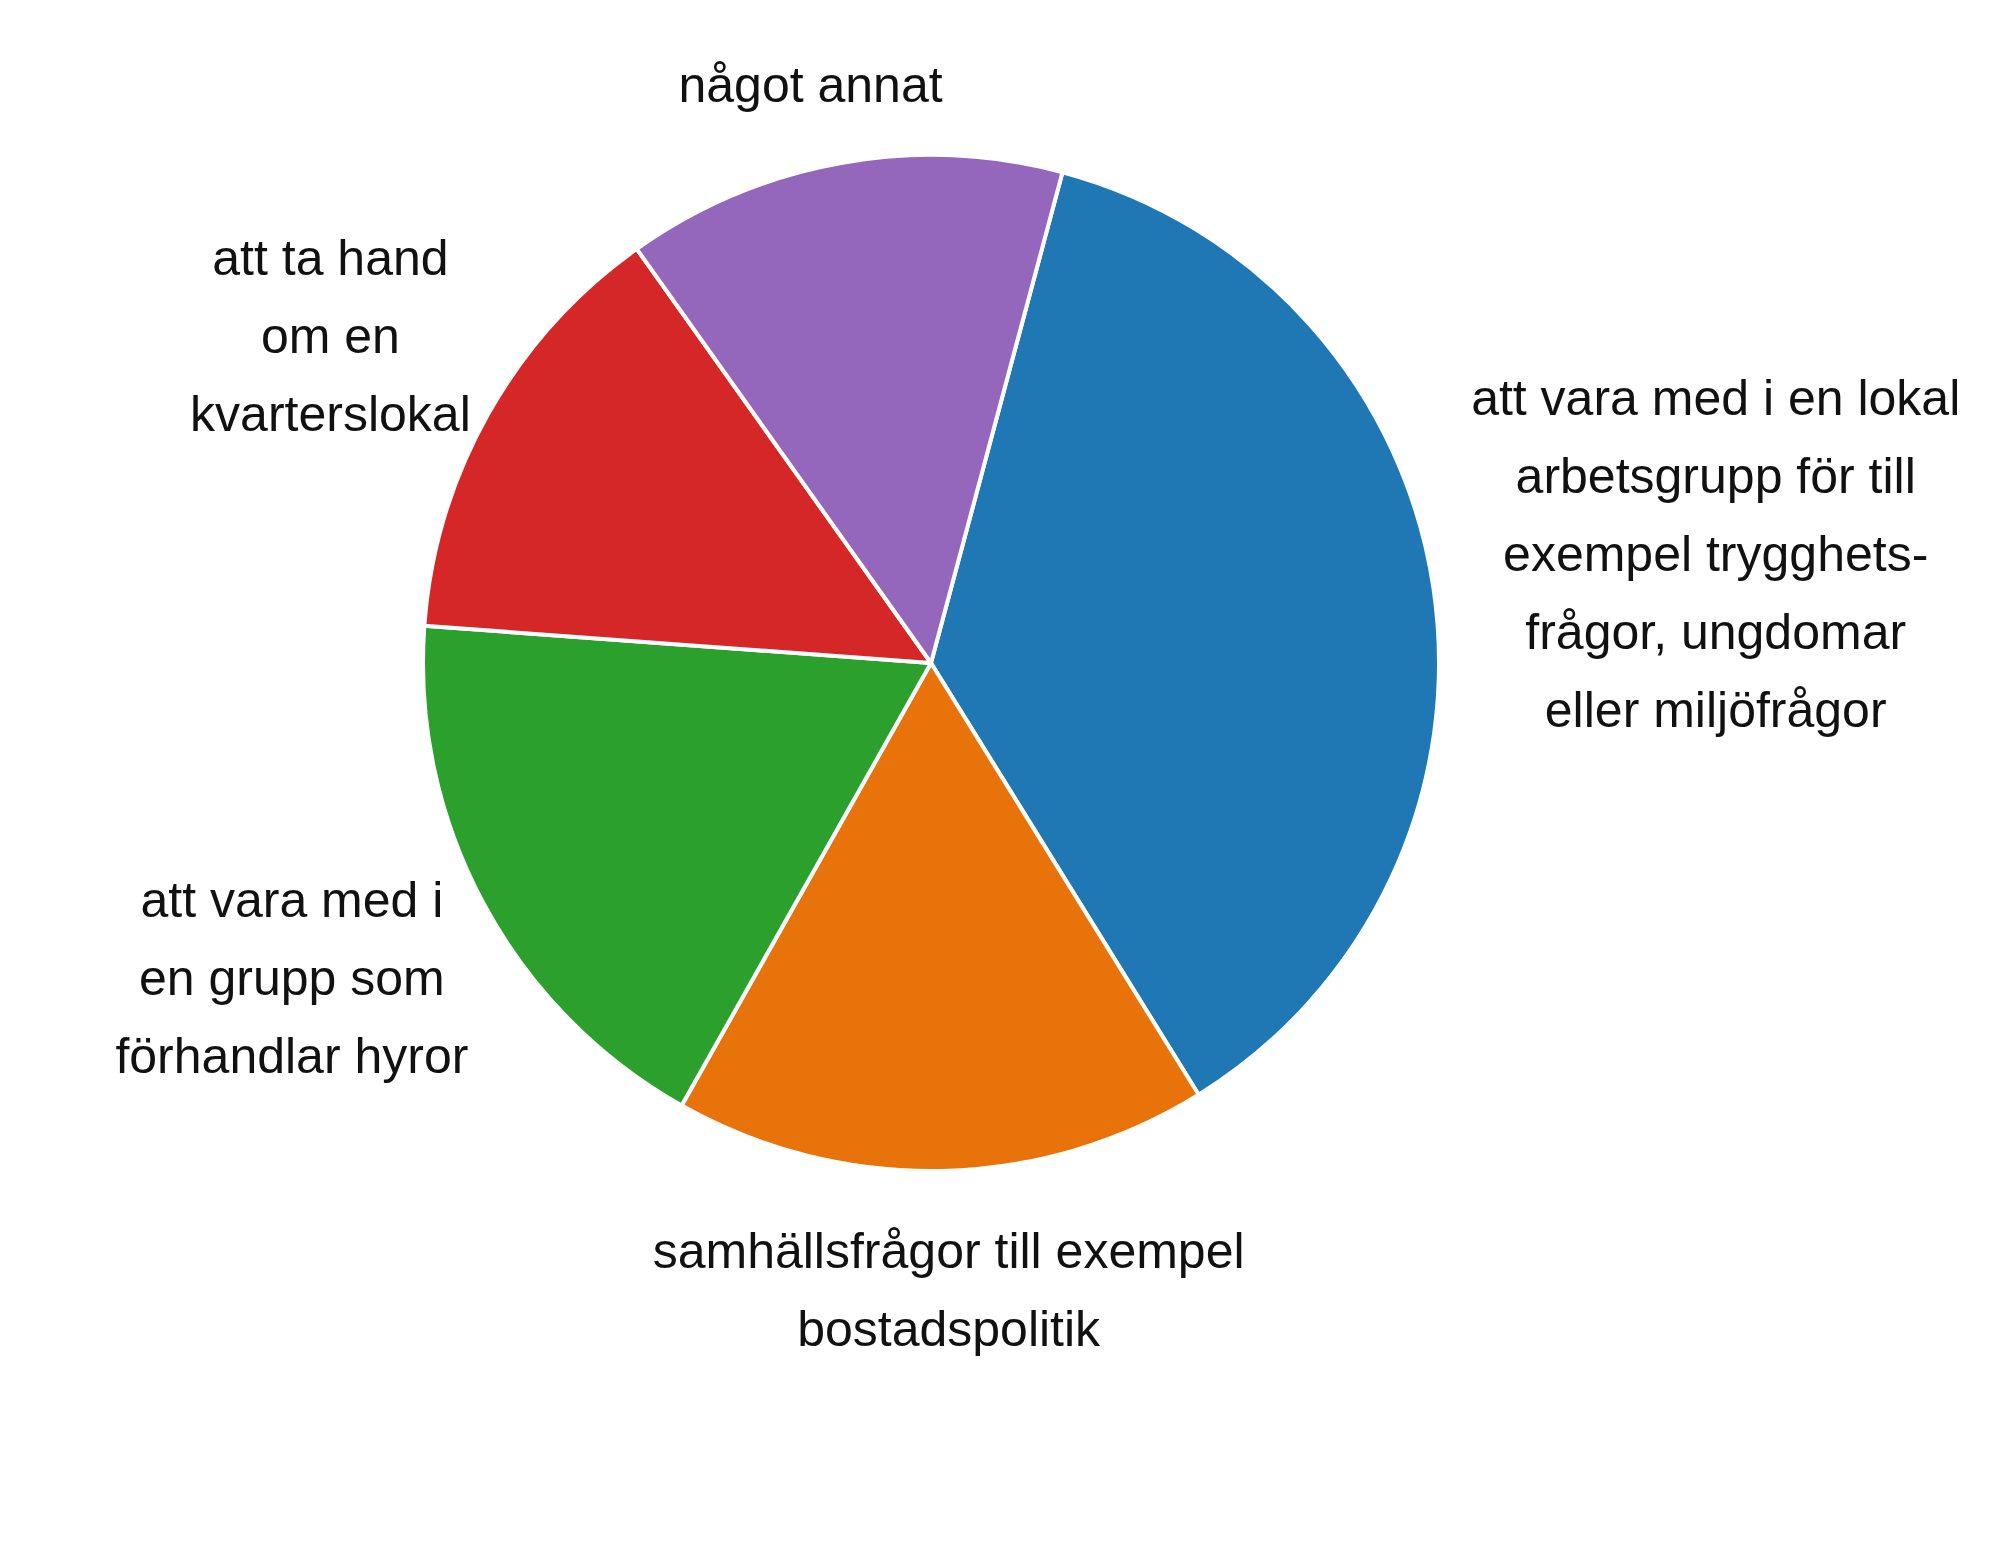 The height and width of the screenshot is (1547, 2000). Describe the element at coordinates (948, 1290) in the screenshot. I see `slice-label: samhällsfrågor till exempel bostadspolitik` at that location.